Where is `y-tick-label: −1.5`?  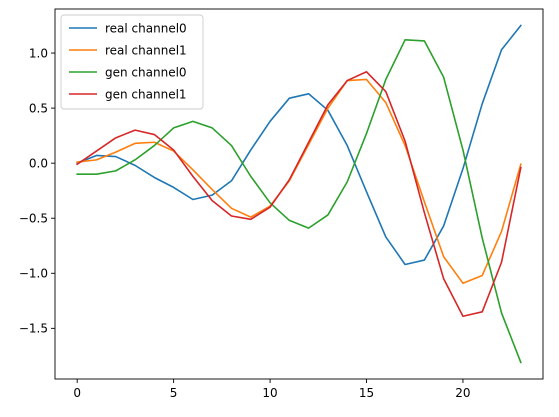 y-tick-label: −1.5 is located at coordinates (33, 329).